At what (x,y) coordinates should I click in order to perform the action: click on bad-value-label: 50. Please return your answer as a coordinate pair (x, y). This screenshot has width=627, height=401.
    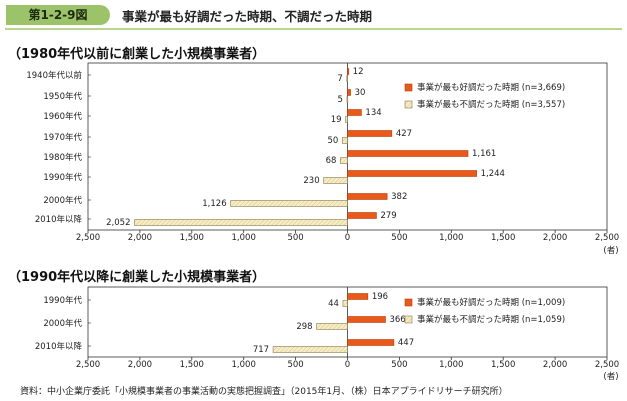
    Looking at the image, I should click on (332, 141).